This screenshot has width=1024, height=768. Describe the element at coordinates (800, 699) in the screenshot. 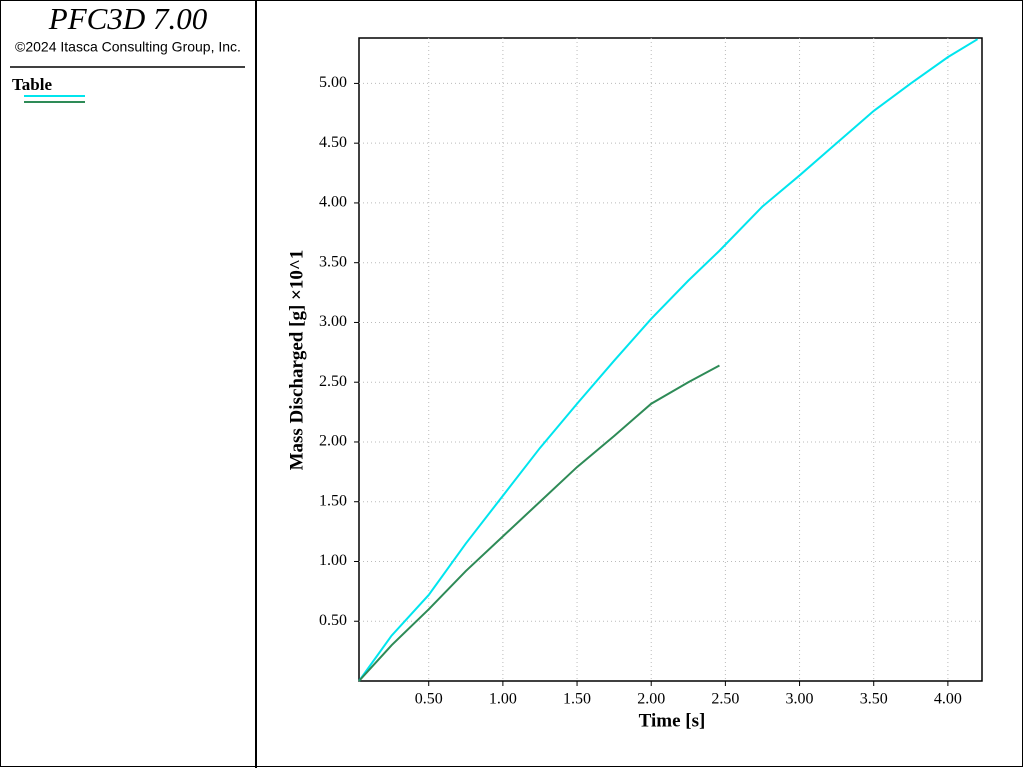

I see `x-tick-label: 3.00` at that location.